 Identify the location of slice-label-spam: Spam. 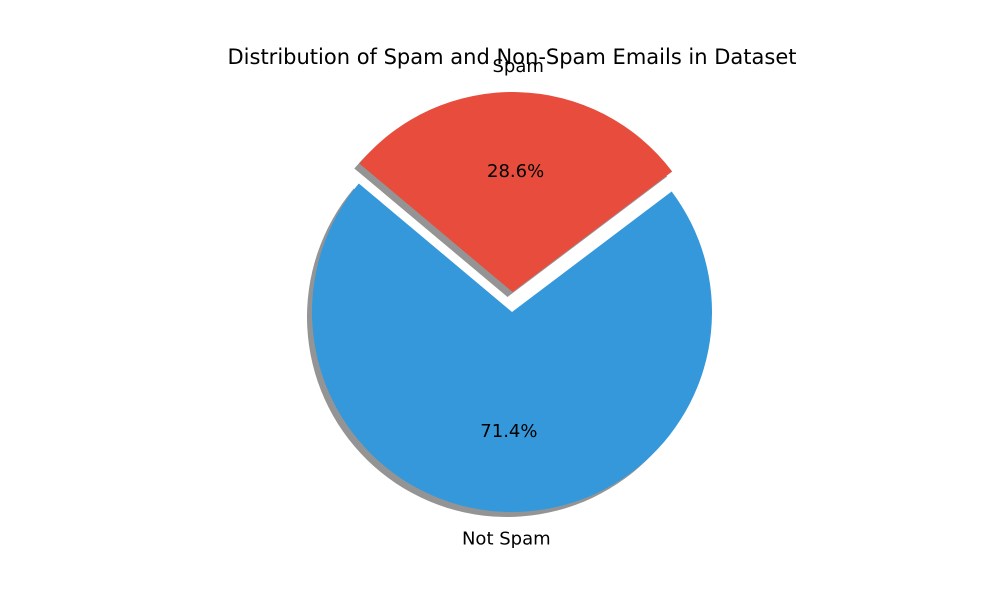
(517, 66).